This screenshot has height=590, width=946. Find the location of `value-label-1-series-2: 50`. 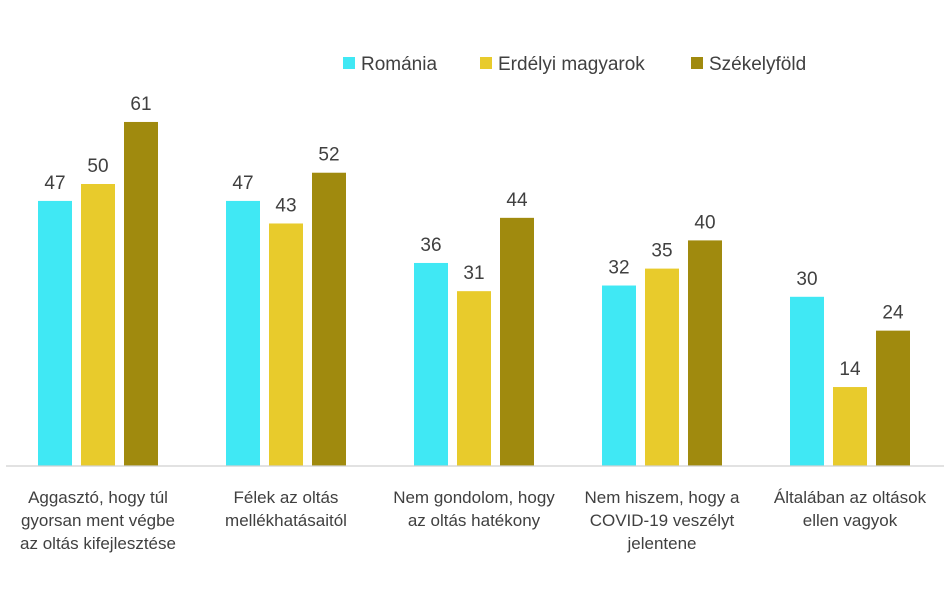

value-label-1-series-2: 50 is located at coordinates (97, 166).